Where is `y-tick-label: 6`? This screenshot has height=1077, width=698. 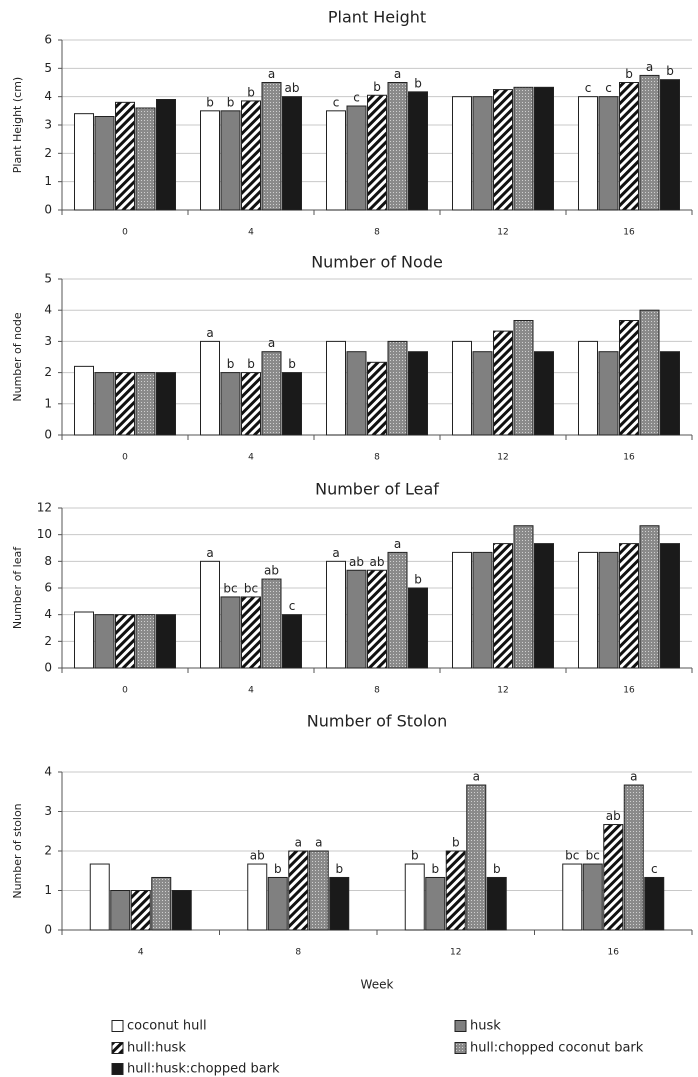 y-tick-label: 6 is located at coordinates (48, 588).